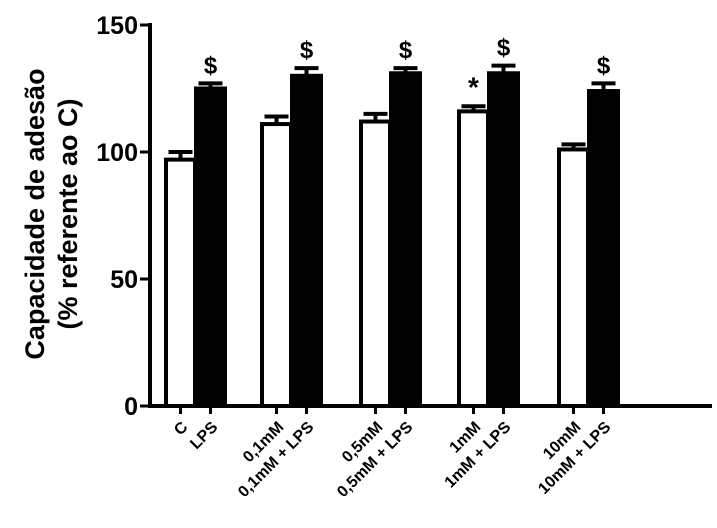  What do you see at coordinates (123, 216) in the screenshot?
I see `y-ticks-group: 0 50 100 150` at bounding box center [123, 216].